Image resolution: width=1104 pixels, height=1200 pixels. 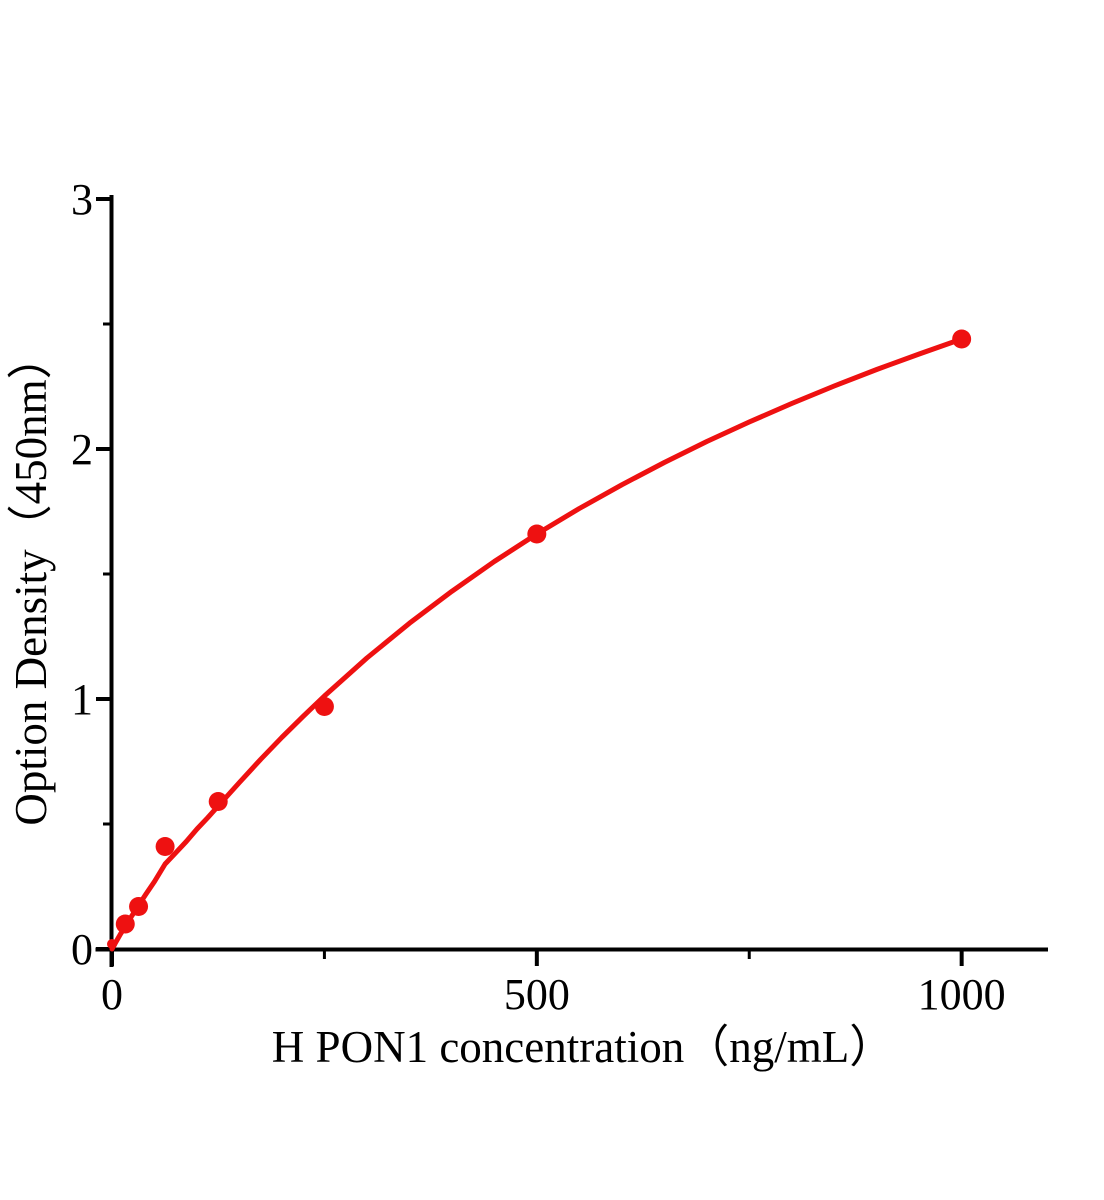 What do you see at coordinates (82, 449) in the screenshot?
I see `y-tick-label: 2` at bounding box center [82, 449].